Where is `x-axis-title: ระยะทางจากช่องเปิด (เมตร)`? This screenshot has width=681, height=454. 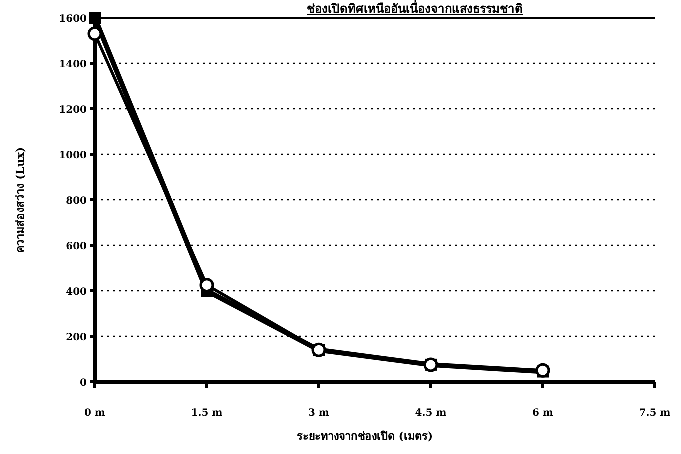
x-axis-title: ระยะทางจากช่องเปิด (เมตร) is located at coordinates (365, 436).